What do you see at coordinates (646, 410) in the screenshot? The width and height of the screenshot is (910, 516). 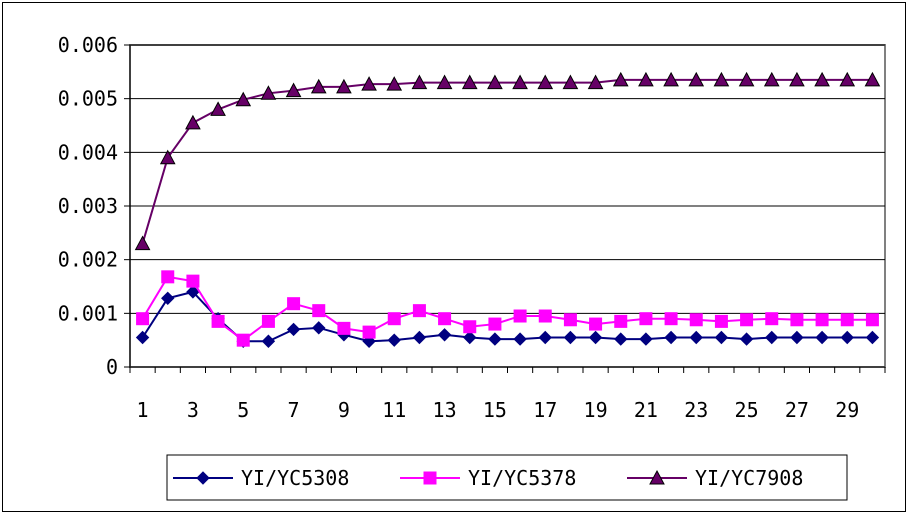 I see `x-tick-label: 21` at bounding box center [646, 410].